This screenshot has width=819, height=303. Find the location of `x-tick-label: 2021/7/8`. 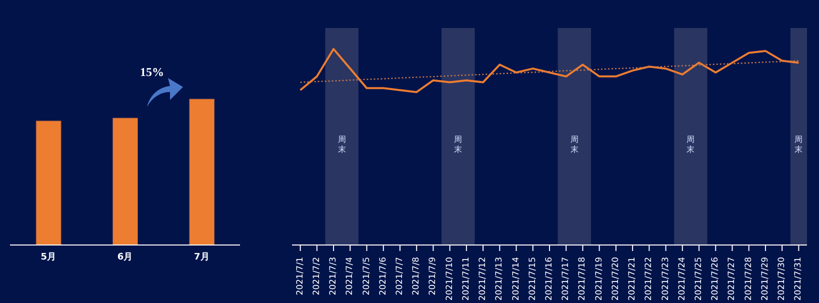

x-tick-label: 2021/7/8 is located at coordinates (417, 276).